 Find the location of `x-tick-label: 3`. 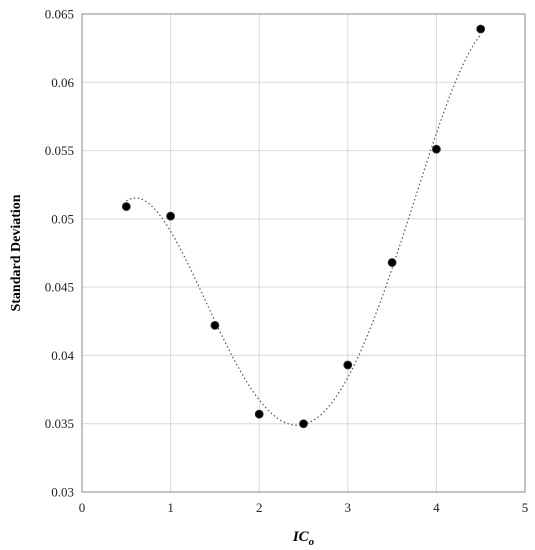

x-tick-label: 3 is located at coordinates (348, 507).